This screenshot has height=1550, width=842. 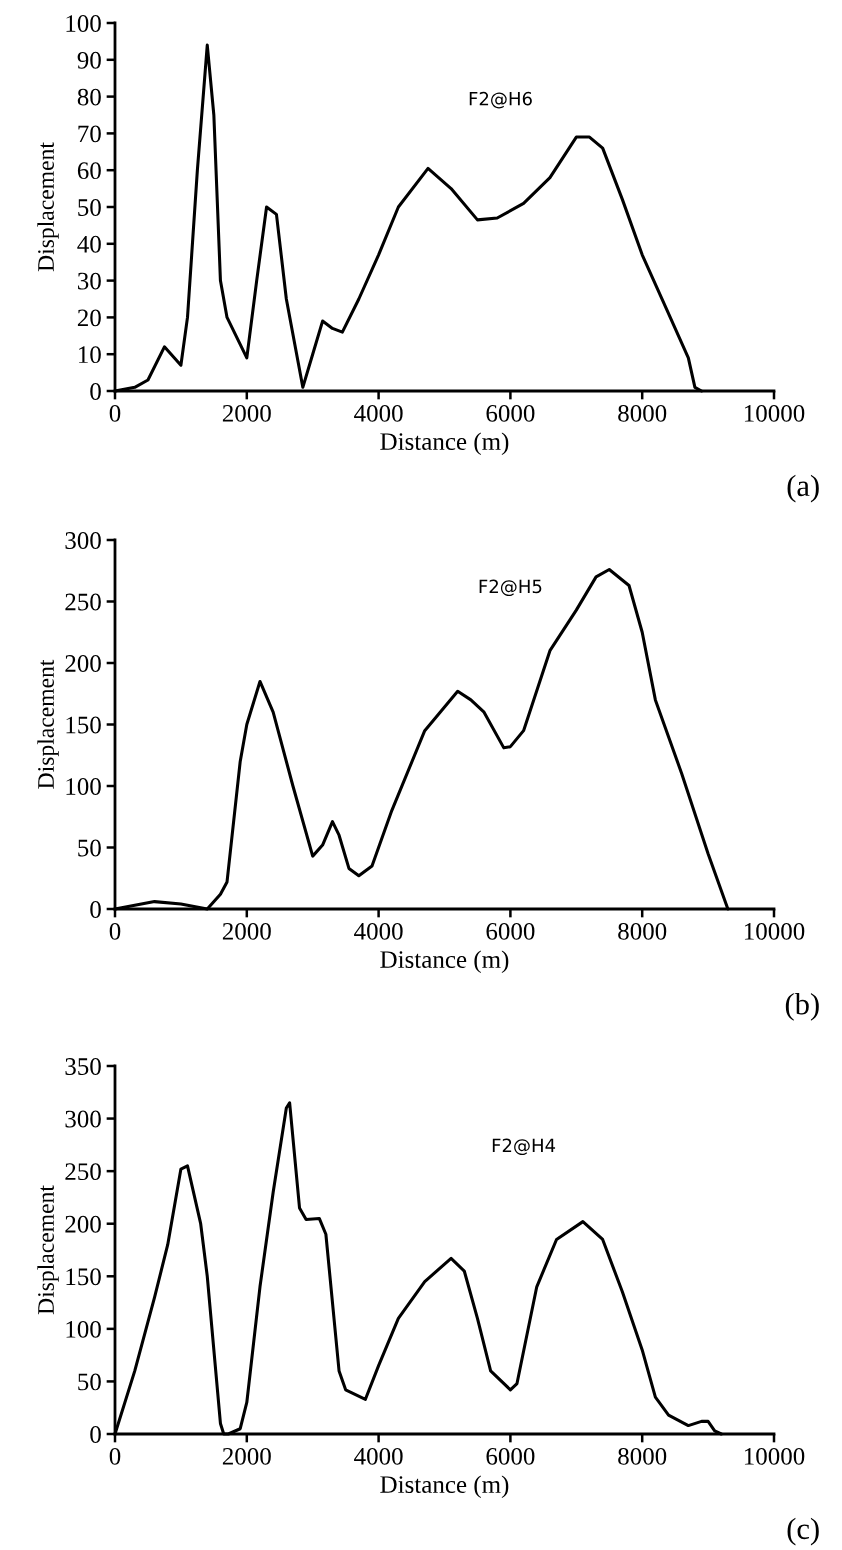 I want to click on y-tick-label: 90, so click(x=89, y=60).